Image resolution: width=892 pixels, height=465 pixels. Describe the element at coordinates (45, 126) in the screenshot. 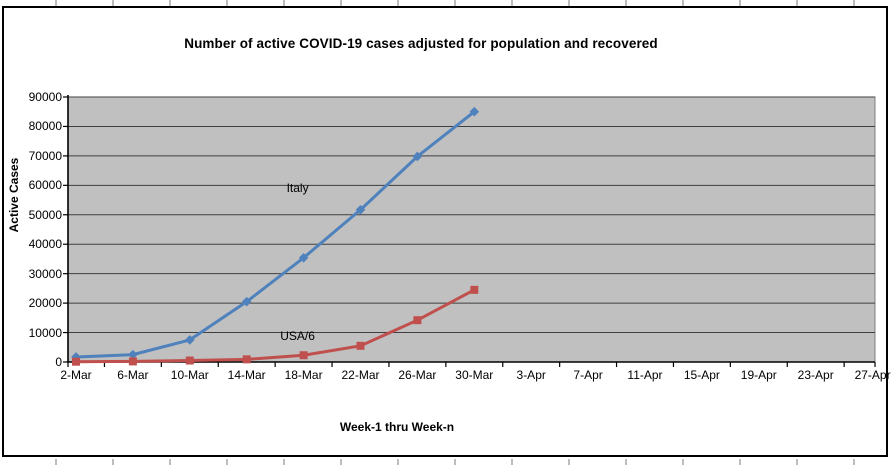

I see `y-tick-label: 80000` at that location.